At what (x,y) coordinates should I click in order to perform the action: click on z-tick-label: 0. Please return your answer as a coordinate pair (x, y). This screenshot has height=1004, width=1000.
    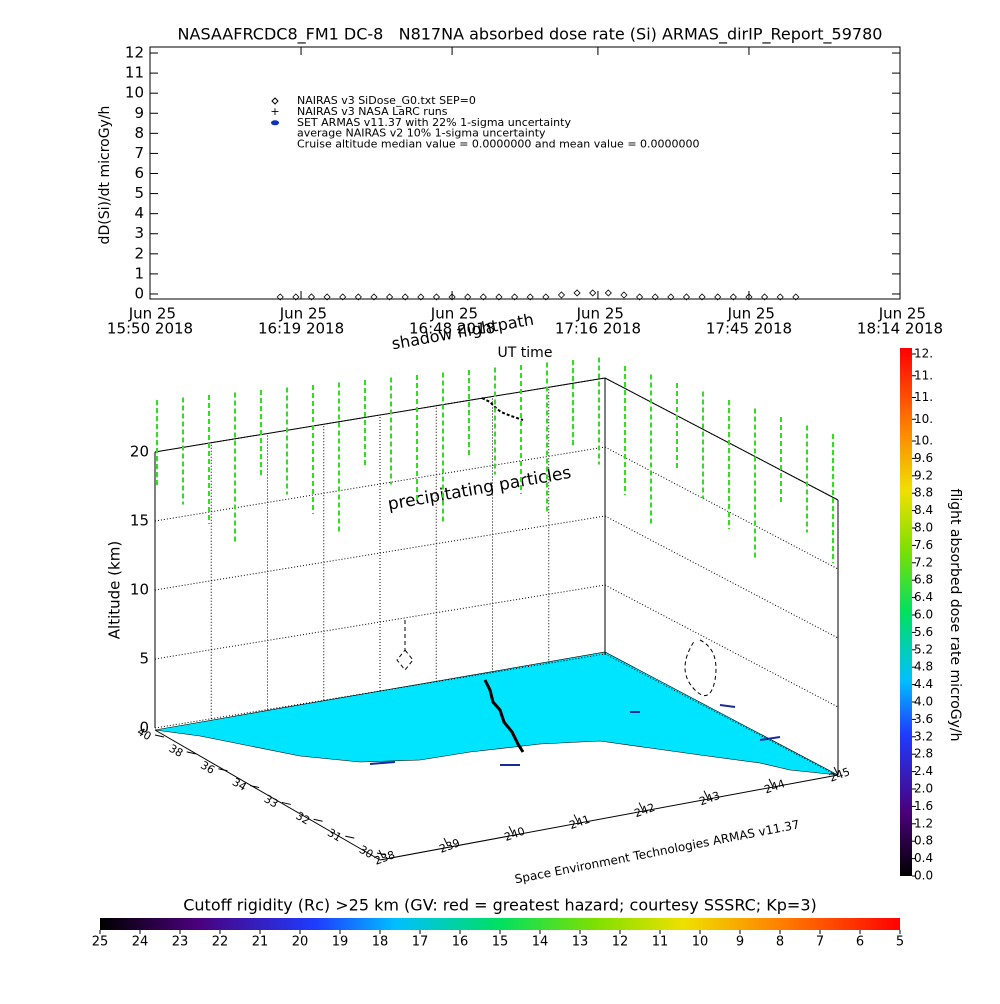
    Looking at the image, I should click on (144, 728).